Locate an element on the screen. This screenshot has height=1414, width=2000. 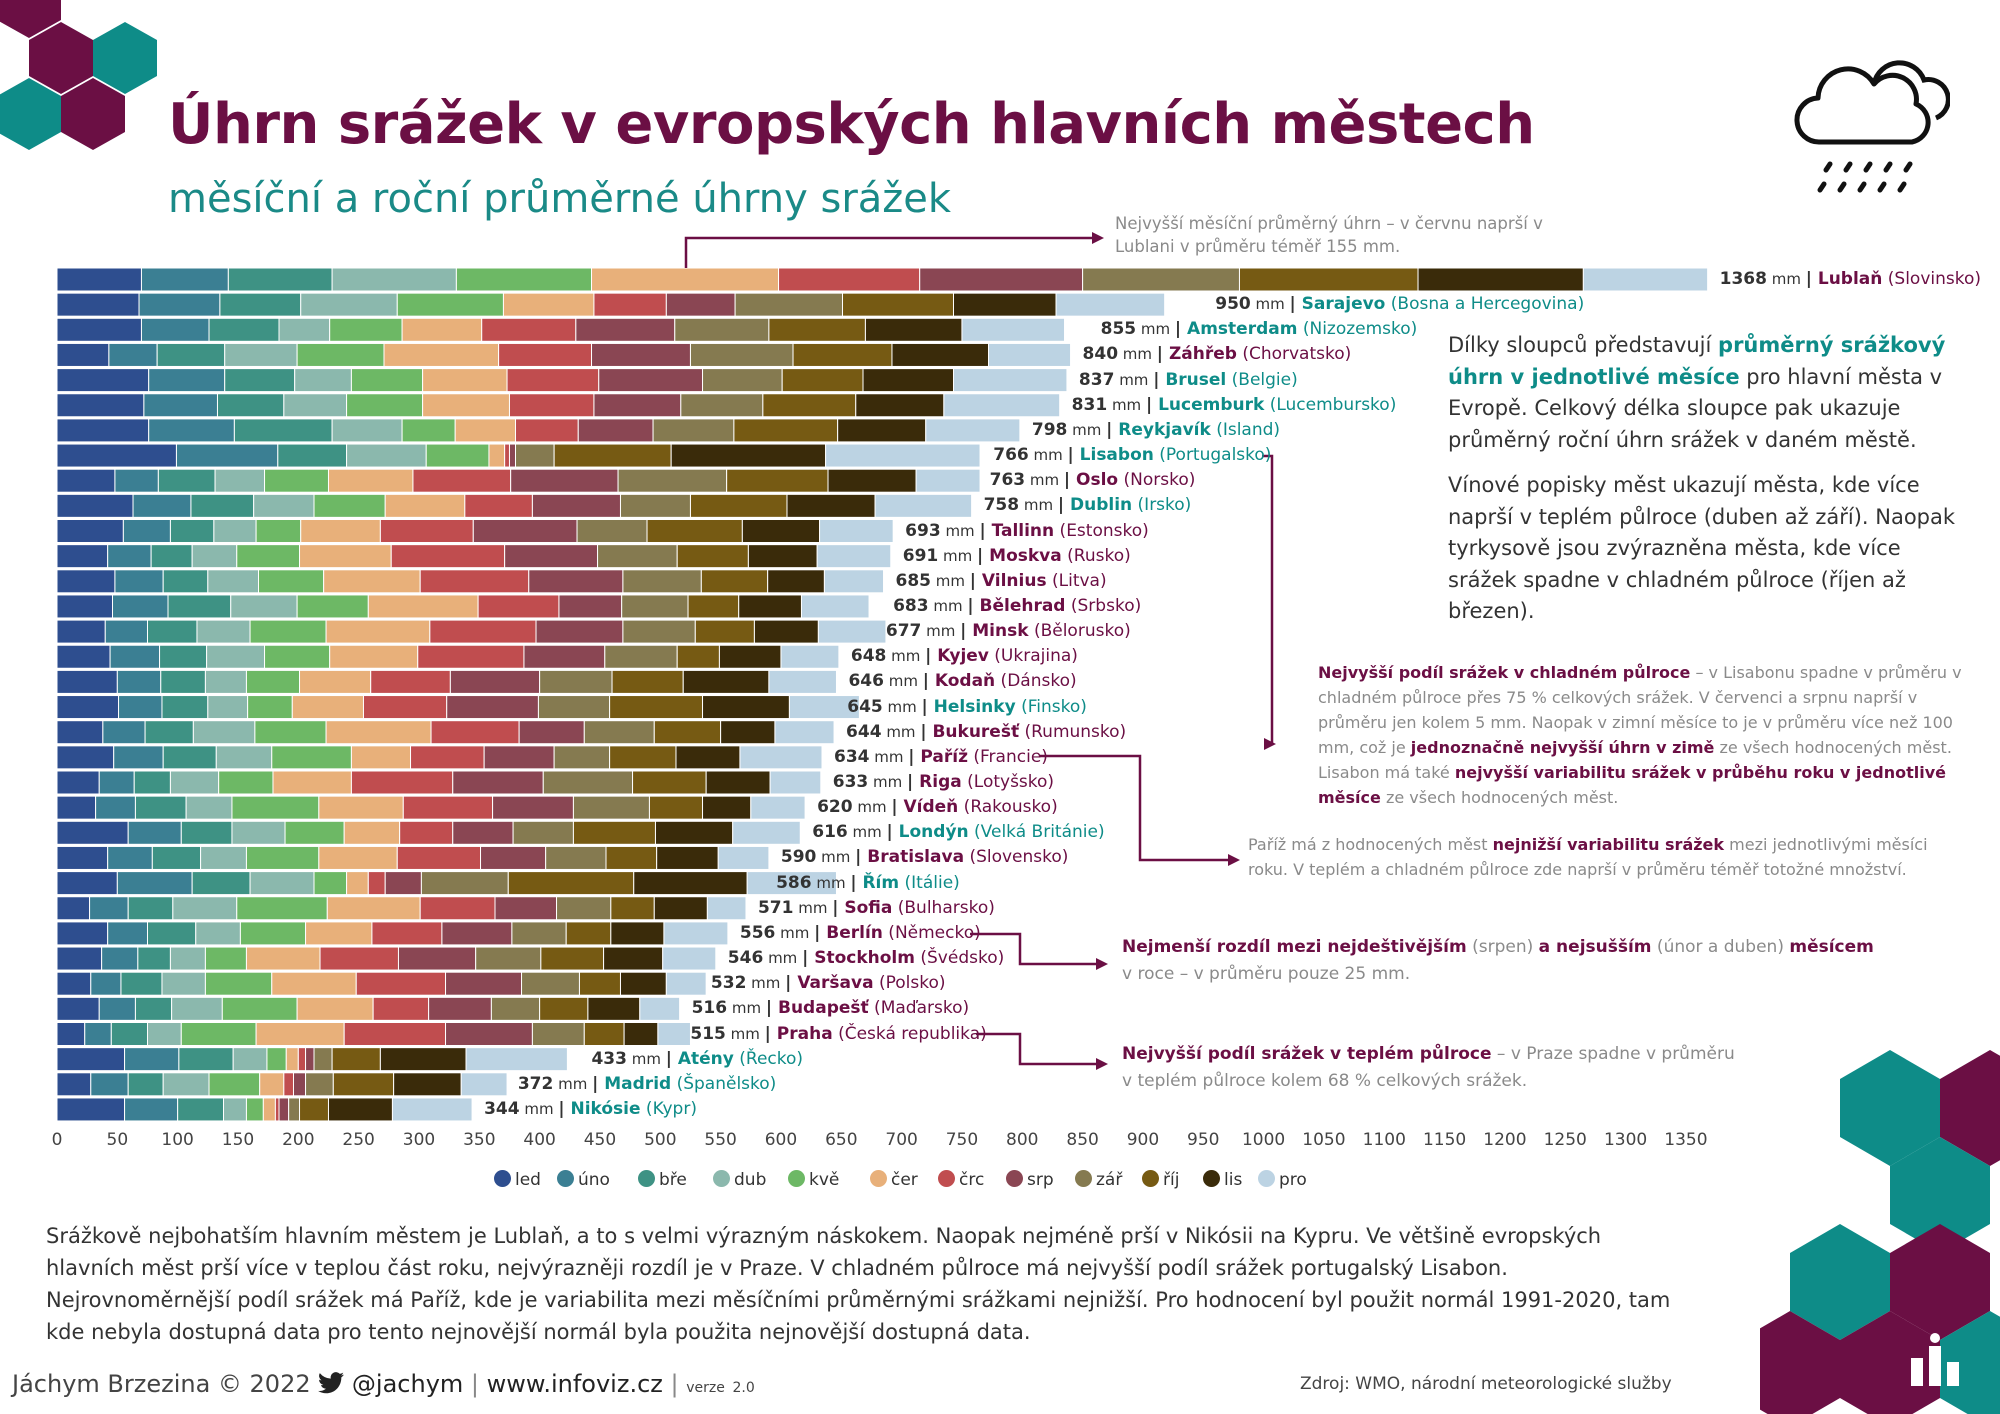
city-country: (Island) is located at coordinates (1245, 429).